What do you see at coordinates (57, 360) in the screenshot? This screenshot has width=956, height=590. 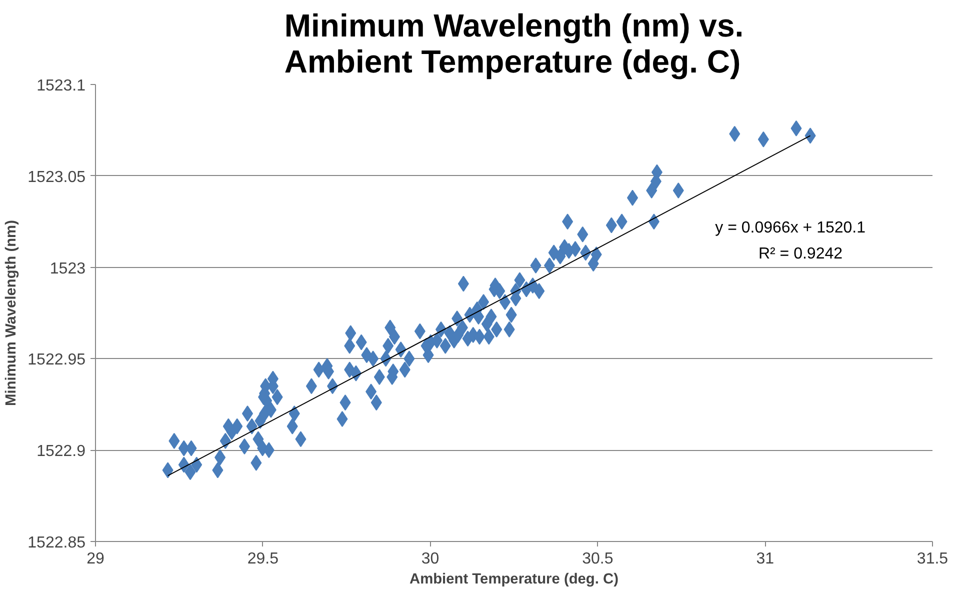 I see `y-tick-label: 1522.95` at bounding box center [57, 360].